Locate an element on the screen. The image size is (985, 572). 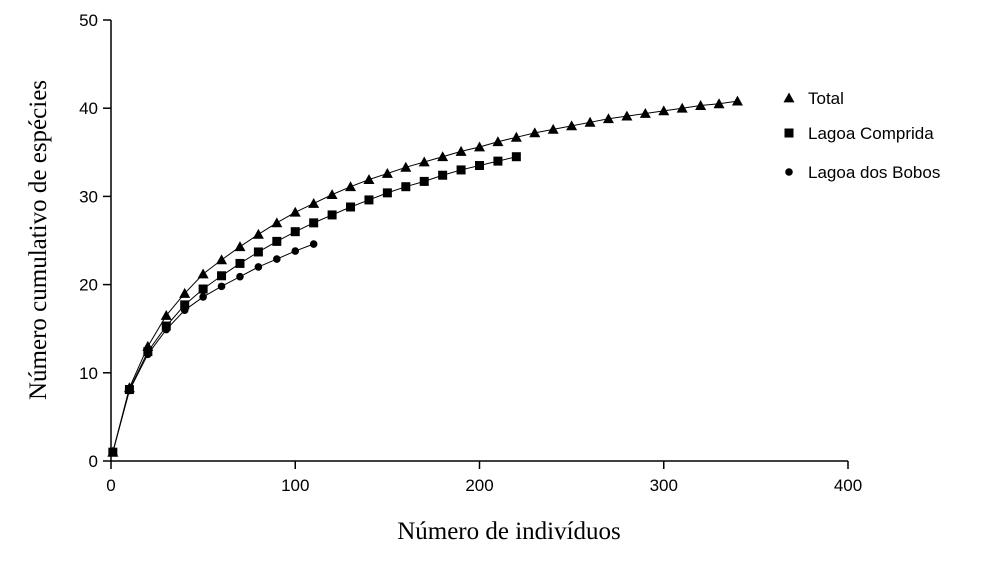
x-tick-label: 300 is located at coordinates (664, 485).